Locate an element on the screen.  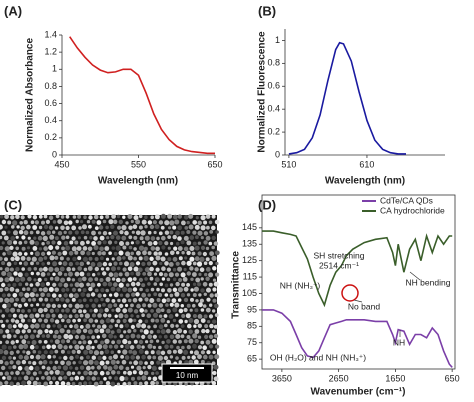
annotation: SH stretching is located at coordinates (338, 255).